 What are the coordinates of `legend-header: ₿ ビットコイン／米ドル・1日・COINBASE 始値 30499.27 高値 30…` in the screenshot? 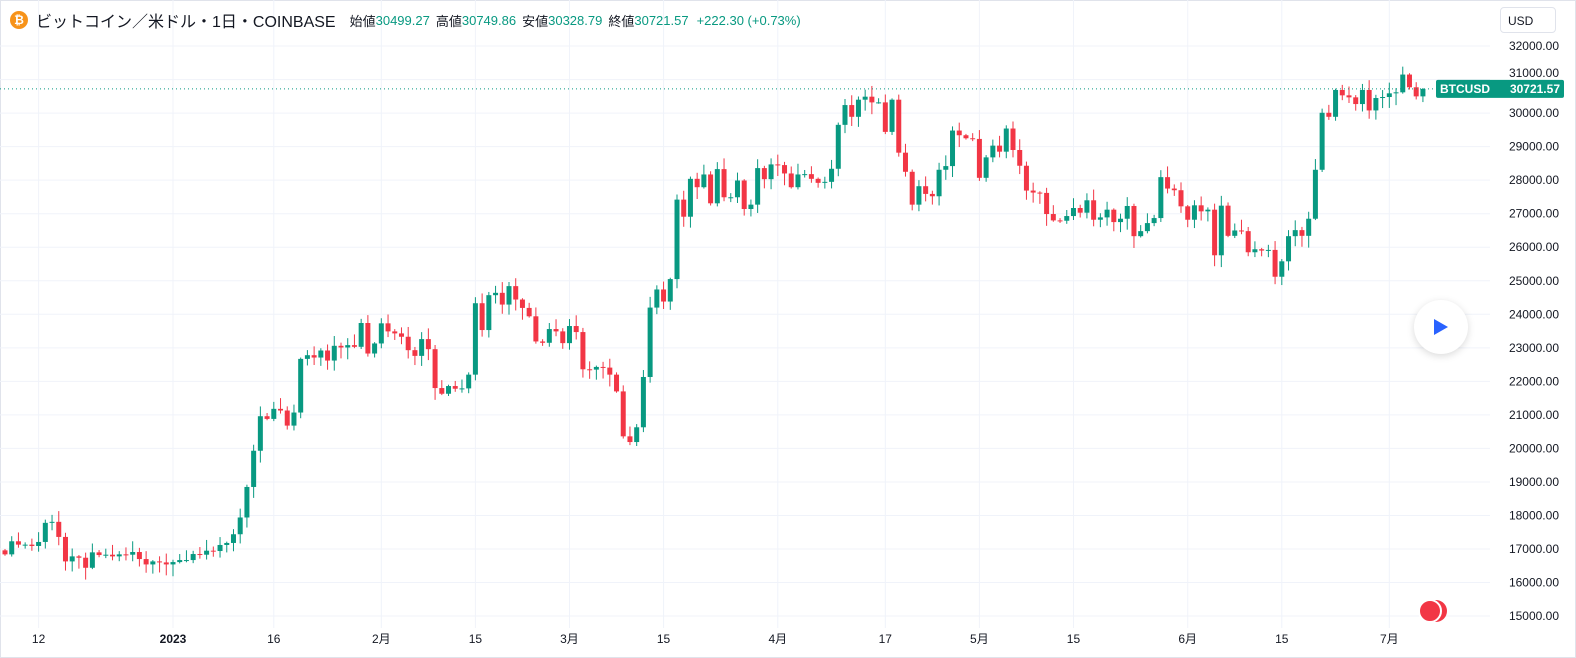 It's located at (405, 20).